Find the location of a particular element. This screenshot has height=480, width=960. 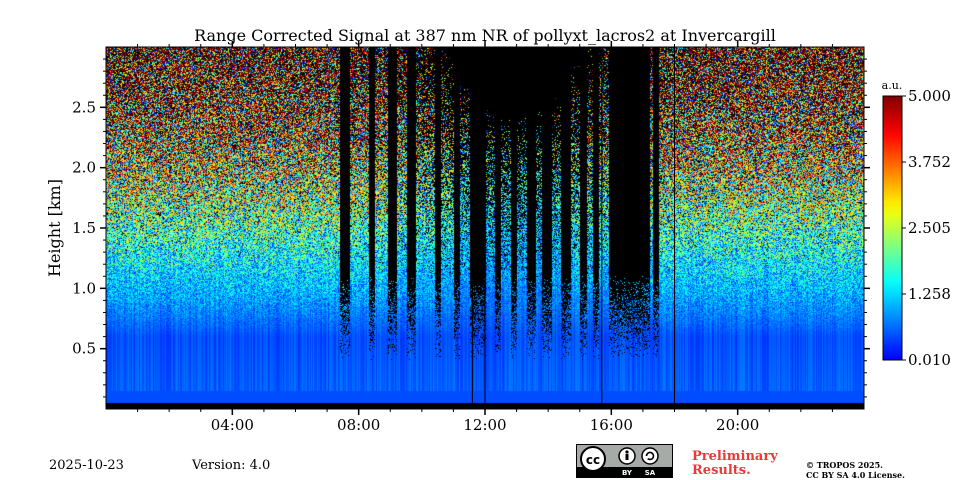

preliminary-line-2: Results. is located at coordinates (721, 470).